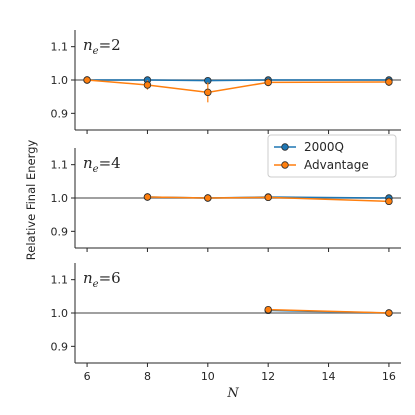  I want to click on x-tick-label: 12, so click(268, 376).